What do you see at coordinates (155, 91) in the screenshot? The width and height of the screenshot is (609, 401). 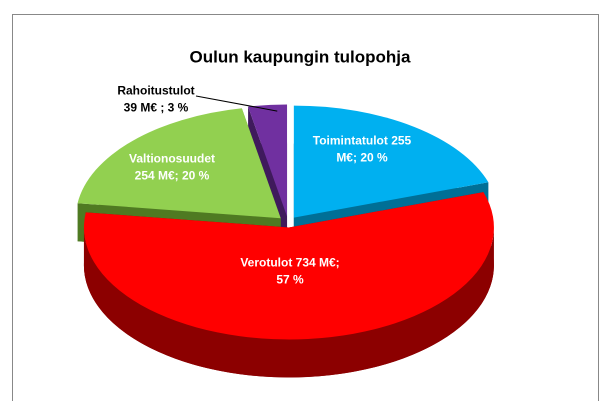 I see `data-label: Rahoitustulot` at bounding box center [155, 91].